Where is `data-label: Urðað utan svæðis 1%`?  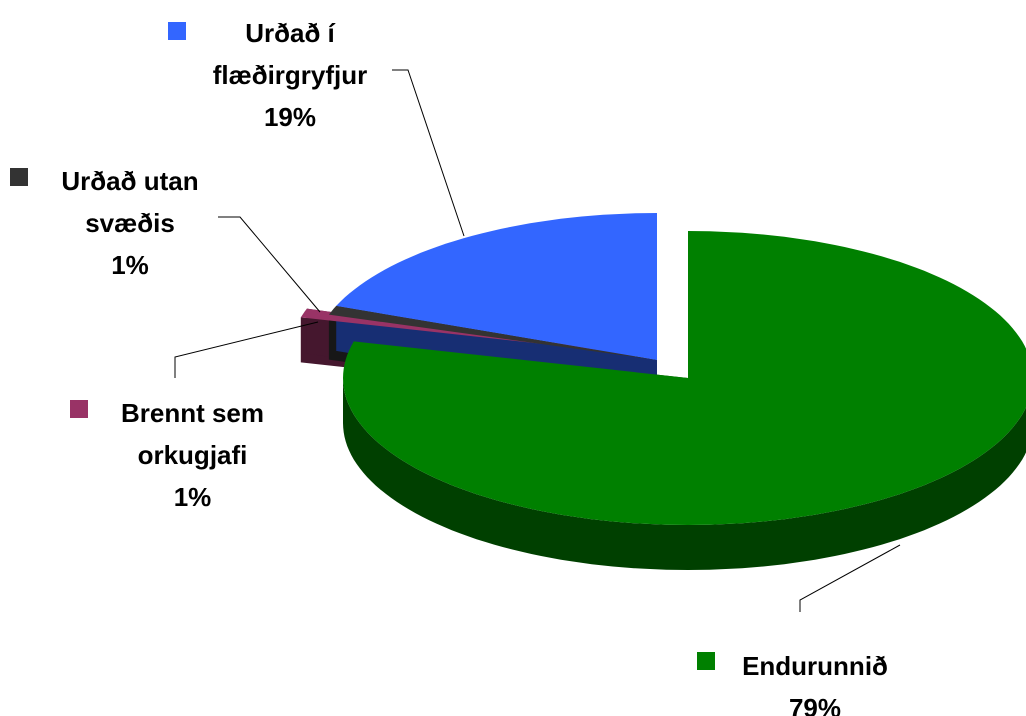 data-label: Urðað utan svæðis 1% is located at coordinates (130, 223).